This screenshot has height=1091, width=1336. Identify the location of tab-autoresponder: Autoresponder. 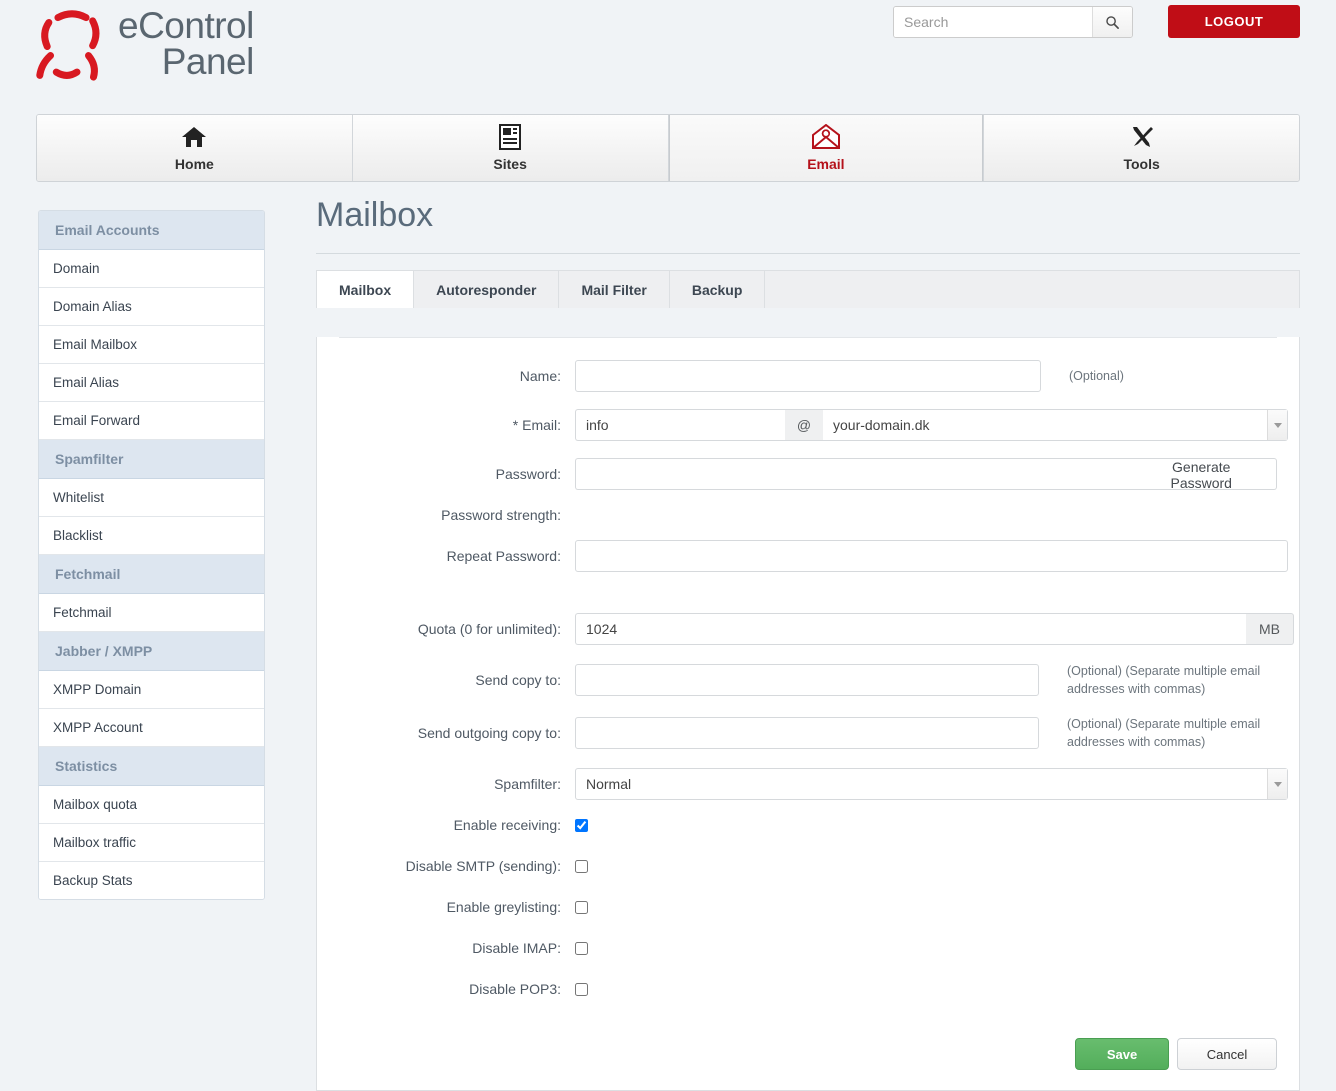
(487, 289).